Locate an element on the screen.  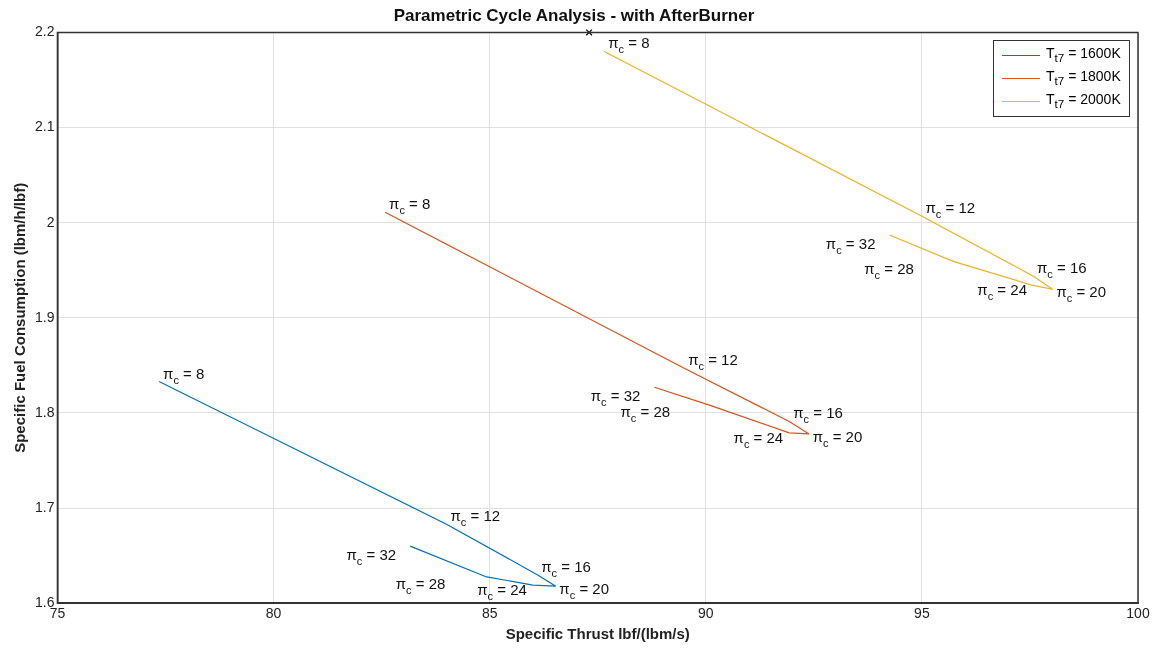
y-tick-label: 1.9 is located at coordinates (44, 316).